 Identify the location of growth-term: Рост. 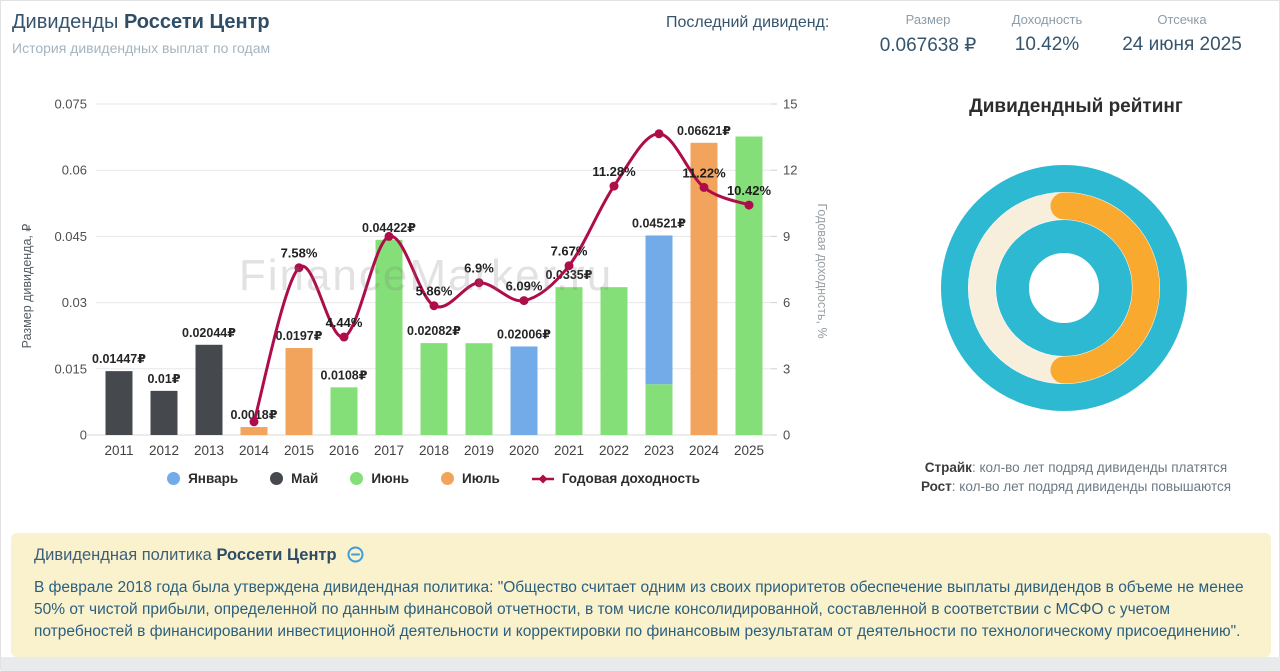
(936, 486).